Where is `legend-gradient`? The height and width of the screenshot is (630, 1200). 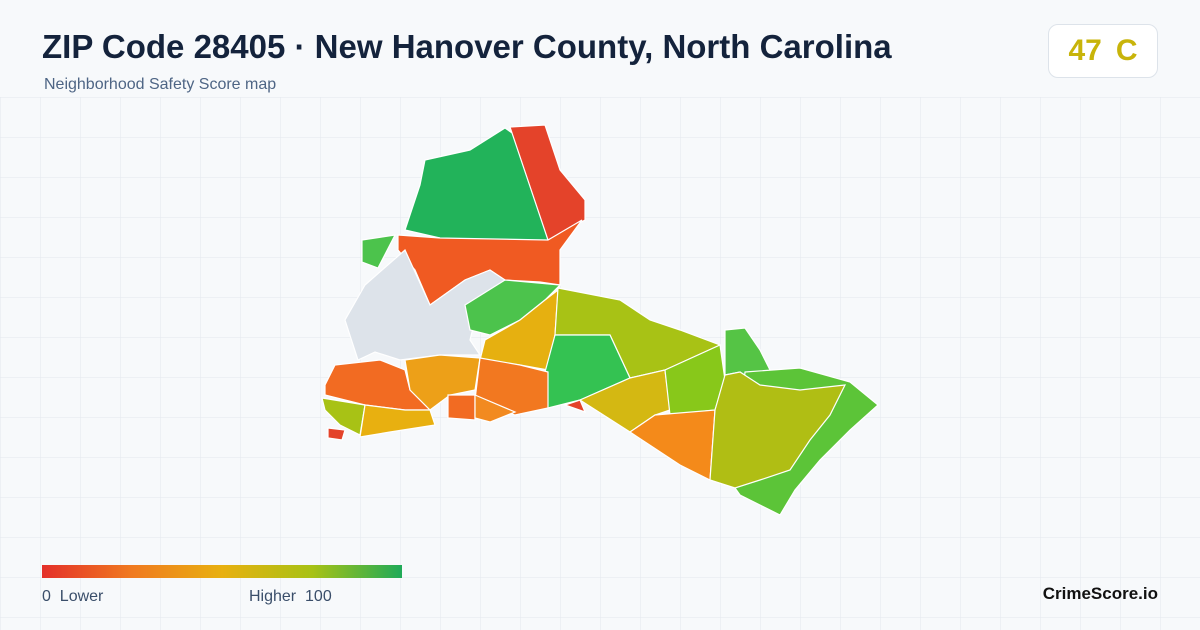 legend-gradient is located at coordinates (222, 571).